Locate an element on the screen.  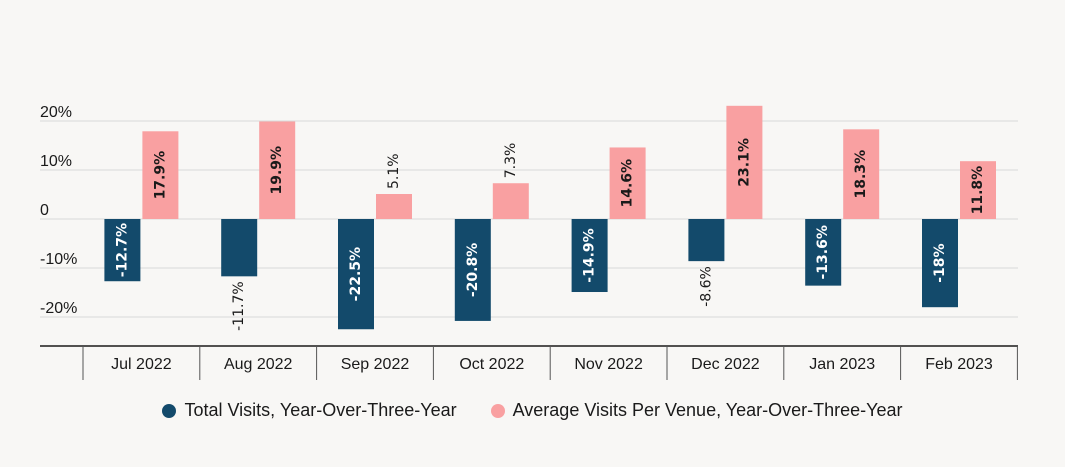
data-label: -18% is located at coordinates (940, 262).